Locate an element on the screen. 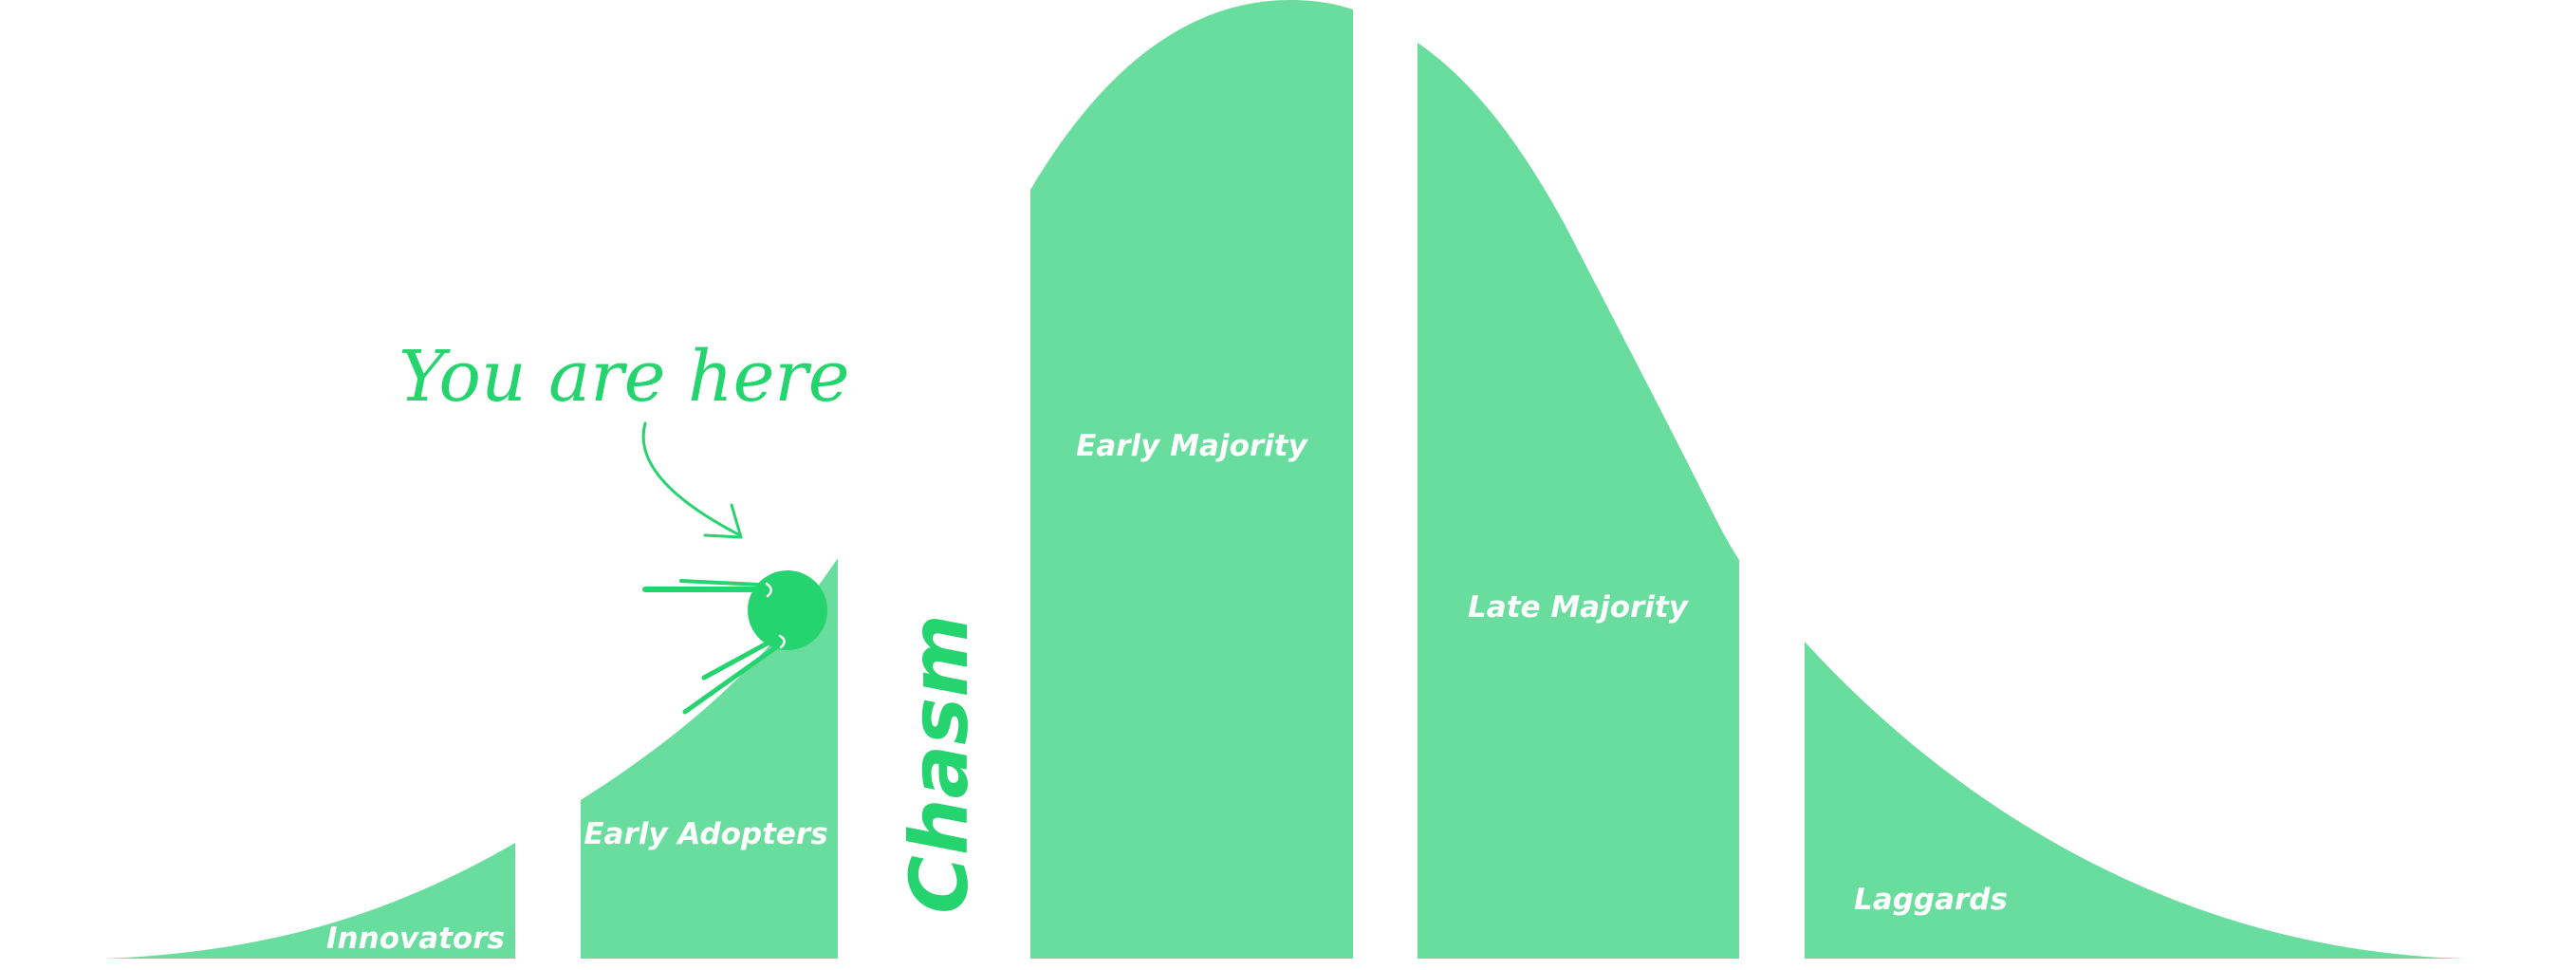  segment-late-majority is located at coordinates (1578, 501).